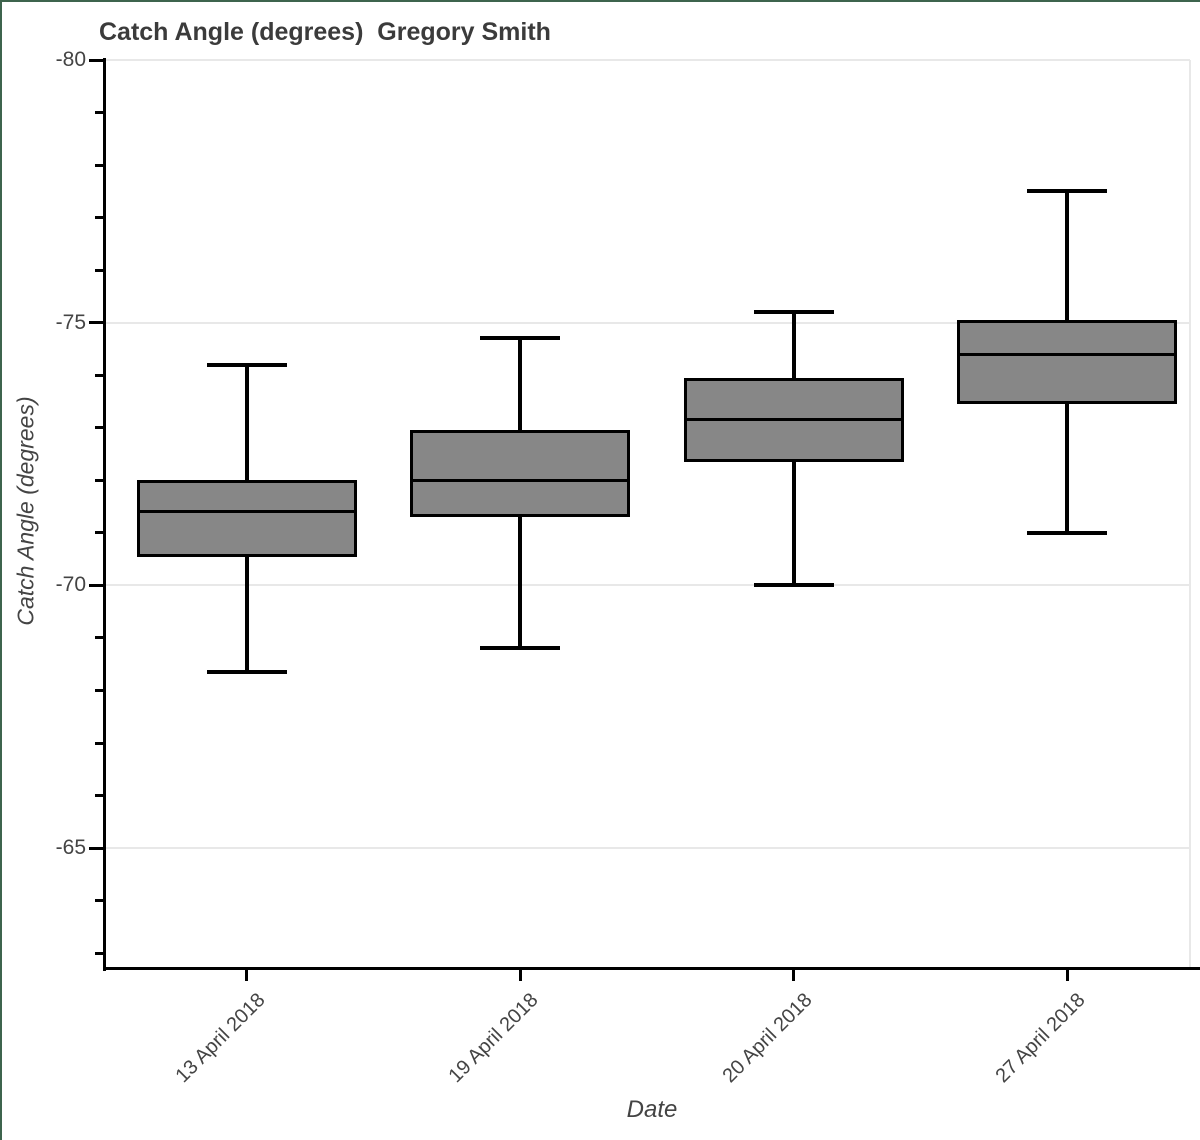  What do you see at coordinates (651, 968) in the screenshot?
I see `x-axis-line` at bounding box center [651, 968].